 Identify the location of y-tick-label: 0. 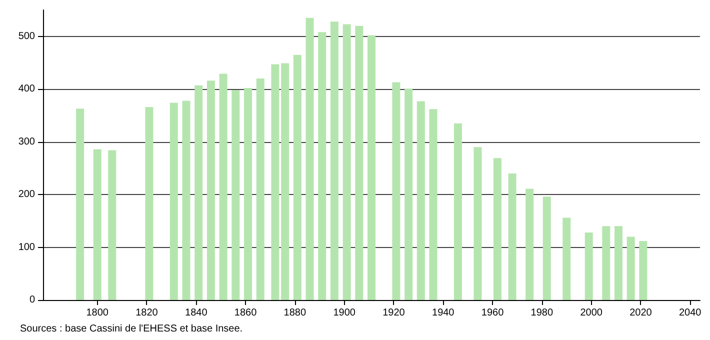
(32, 300).